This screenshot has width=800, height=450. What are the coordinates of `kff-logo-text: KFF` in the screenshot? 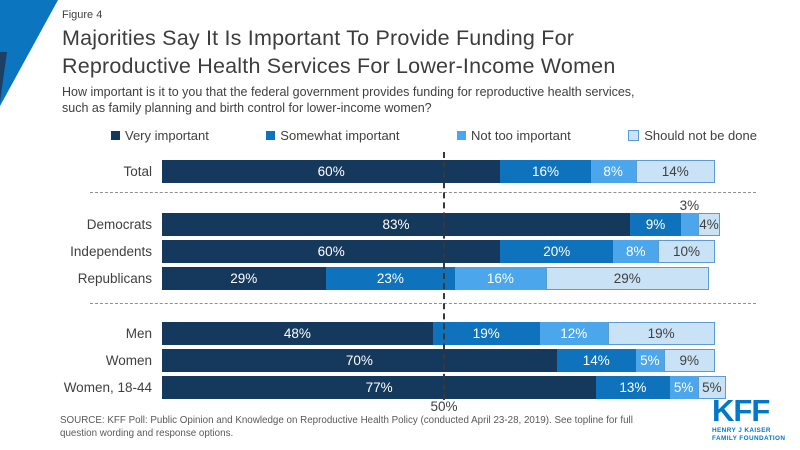 It's located at (741, 410).